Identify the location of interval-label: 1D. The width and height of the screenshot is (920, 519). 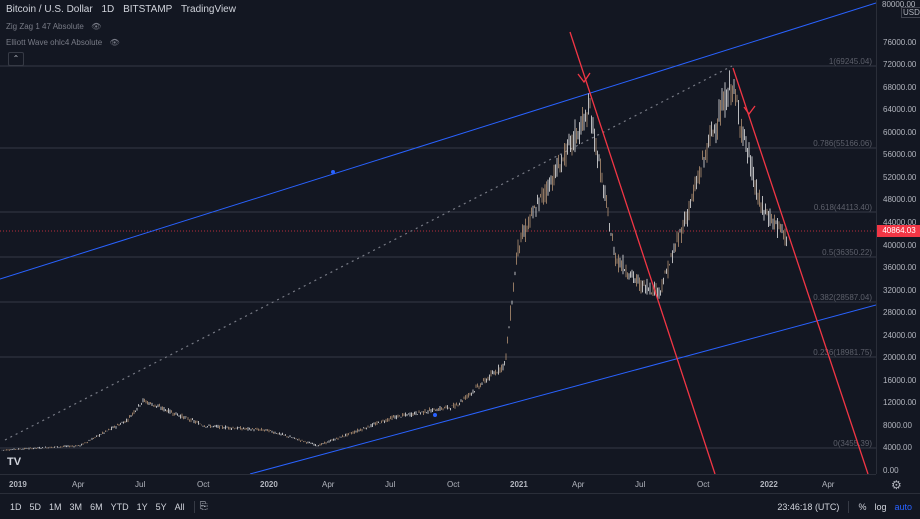
(108, 9).